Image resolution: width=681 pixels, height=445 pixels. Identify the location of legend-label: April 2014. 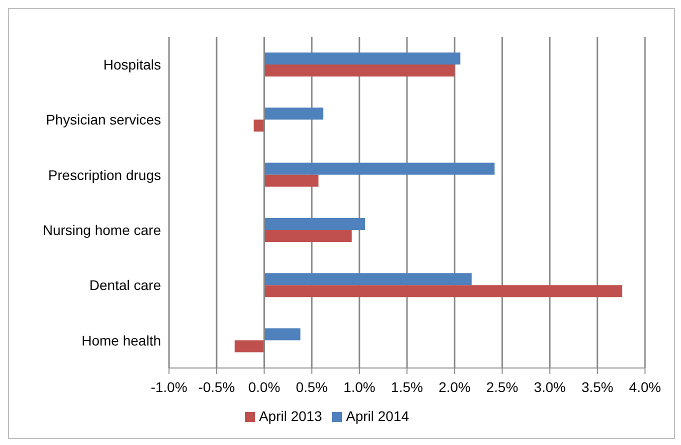
(378, 416).